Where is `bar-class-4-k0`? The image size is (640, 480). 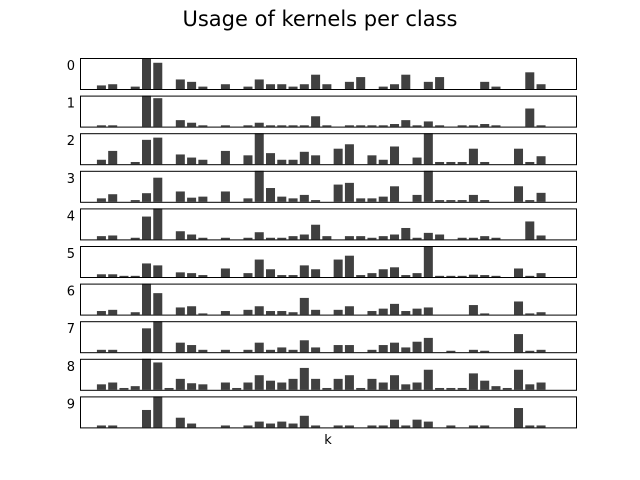 bar-class-4-k0 is located at coordinates (101, 238).